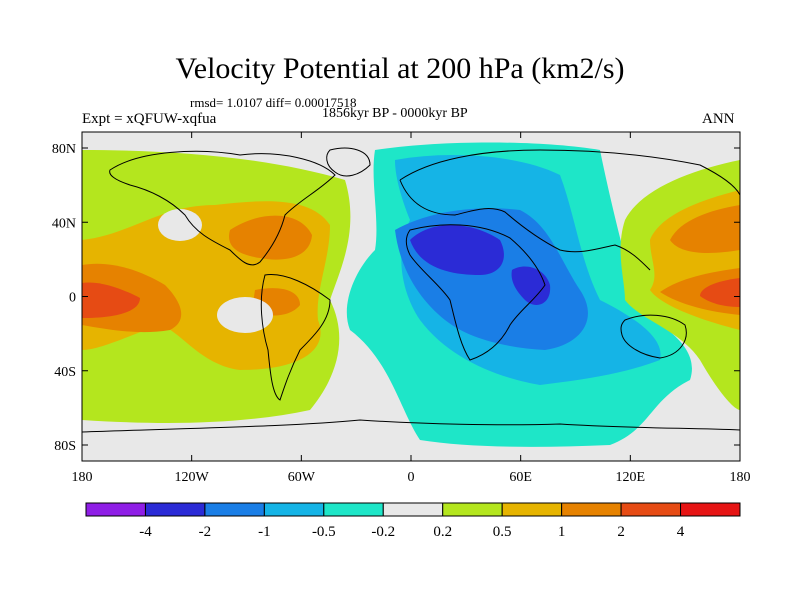 This screenshot has width=800, height=600. Describe the element at coordinates (621, 532) in the screenshot. I see `colorbar-label: 2` at that location.